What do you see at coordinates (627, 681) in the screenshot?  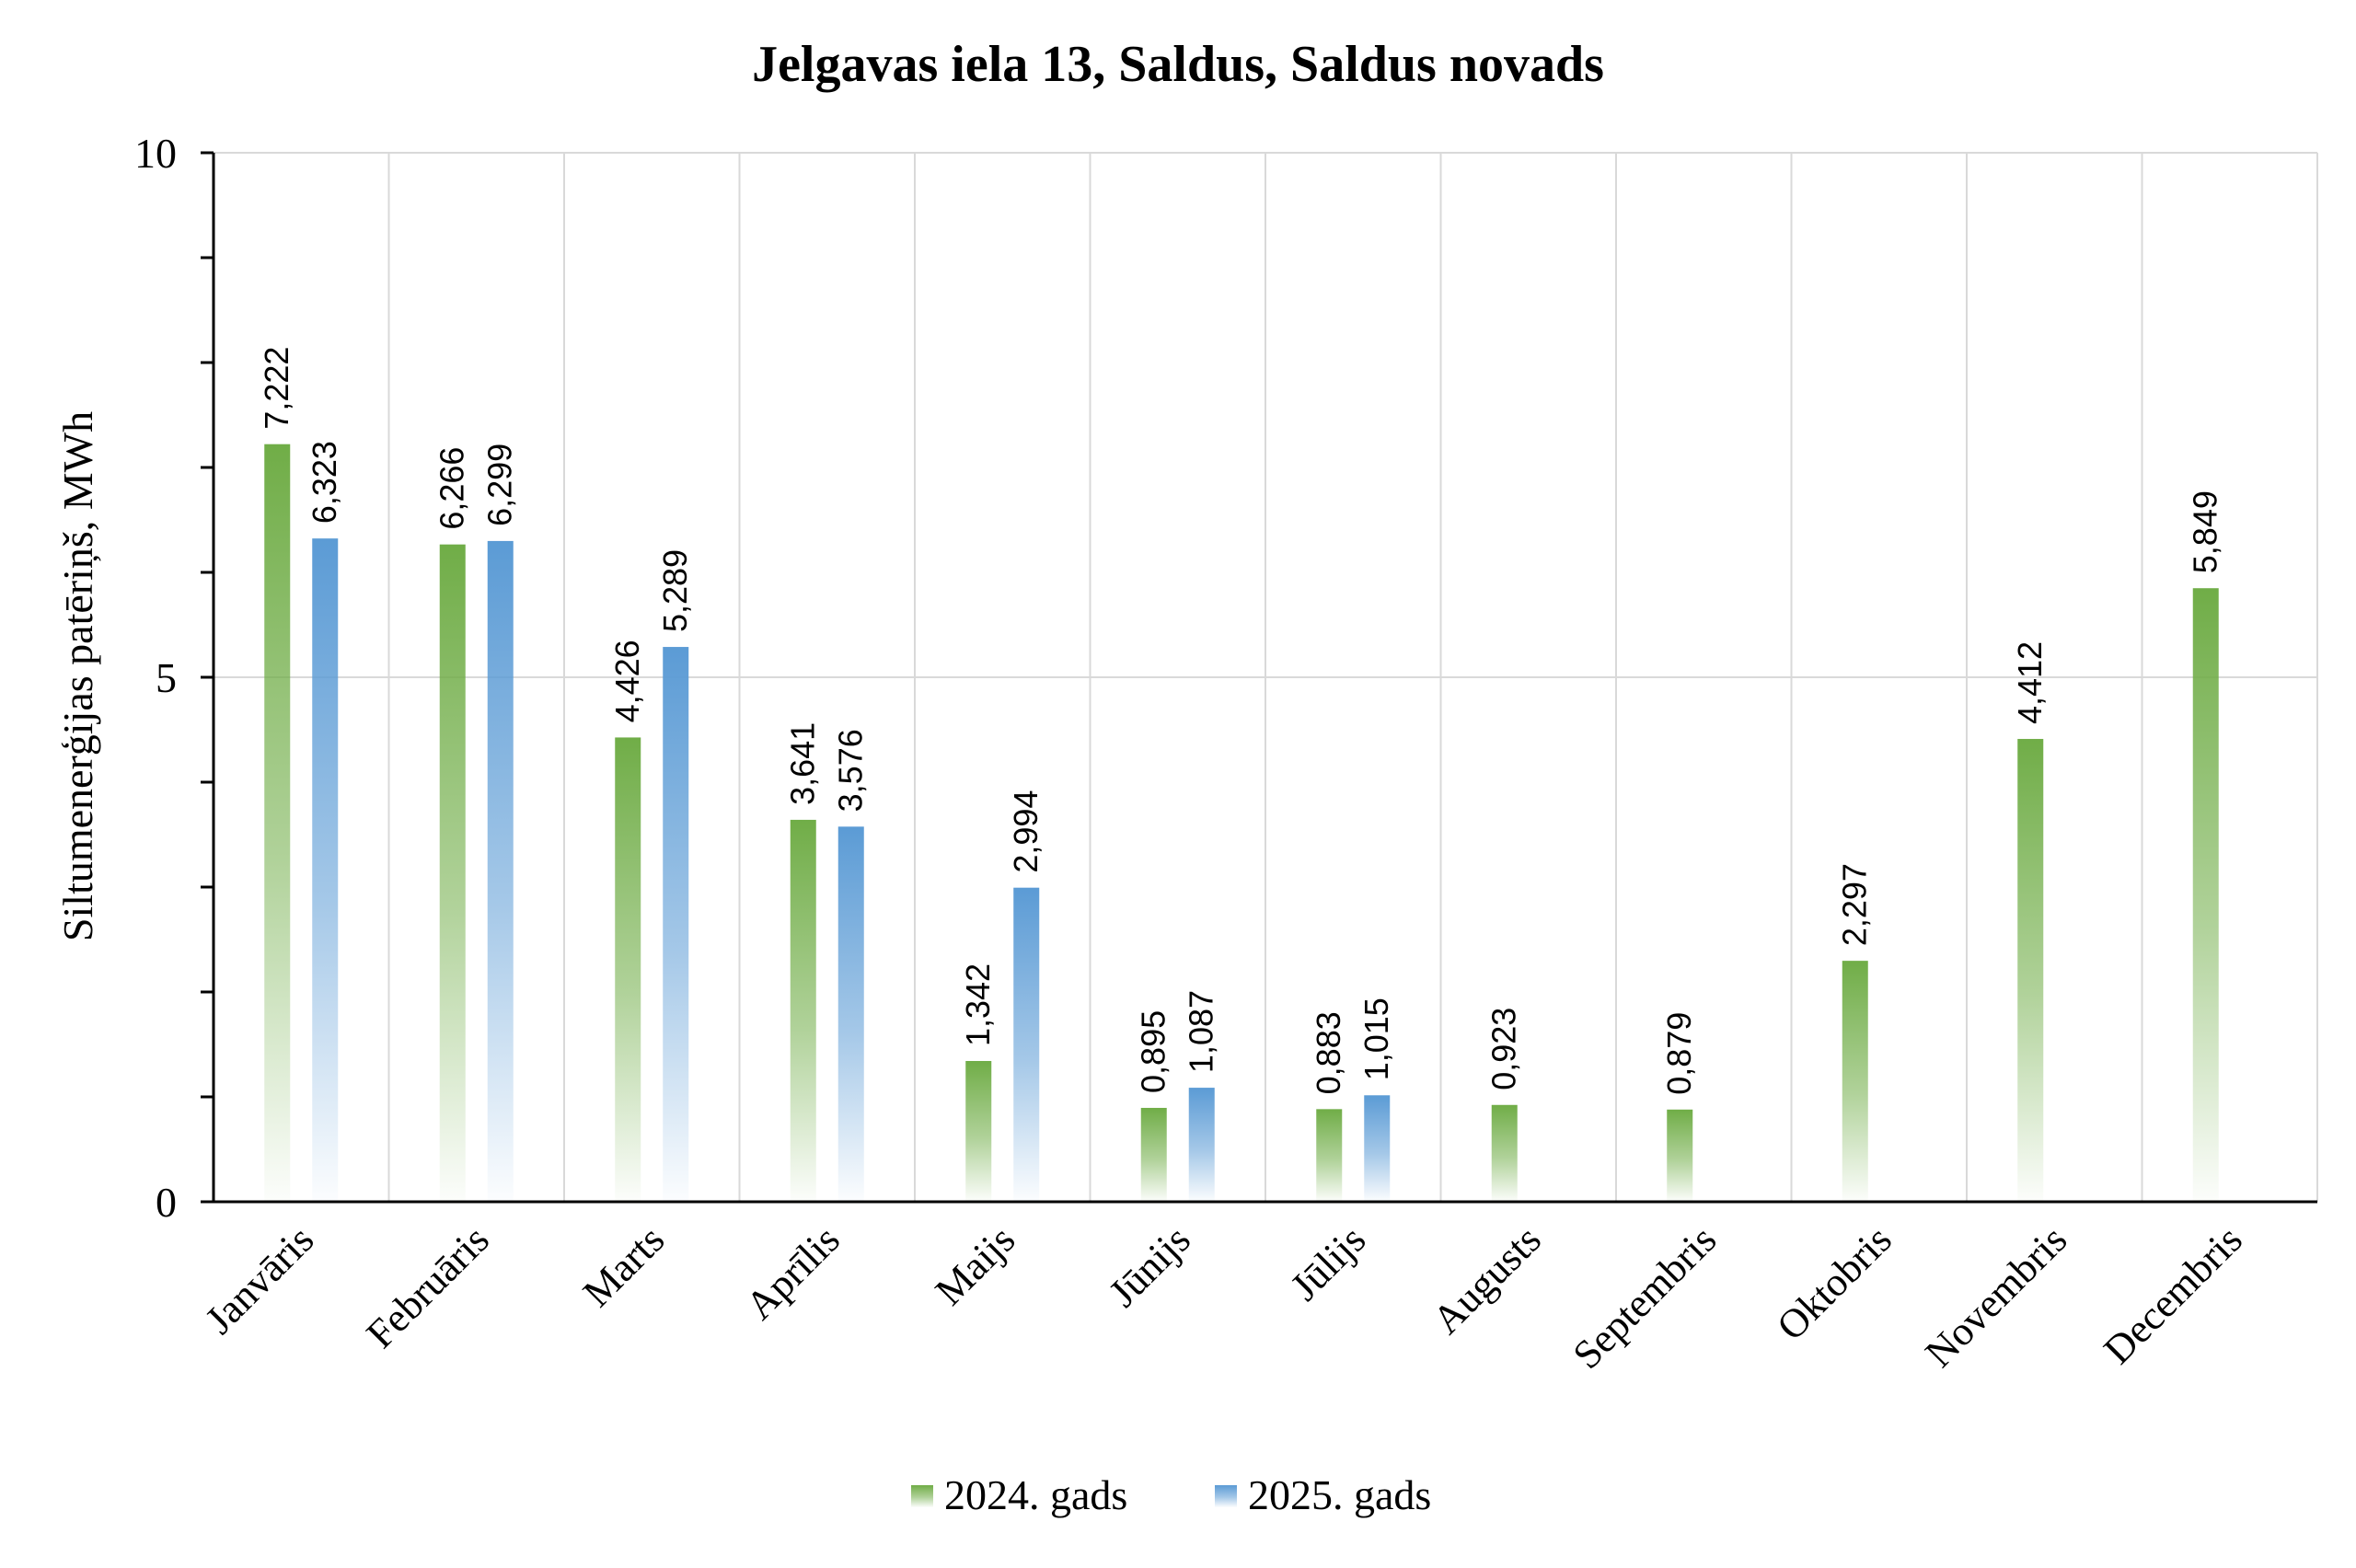 I see `data-label: 4,426` at bounding box center [627, 681].